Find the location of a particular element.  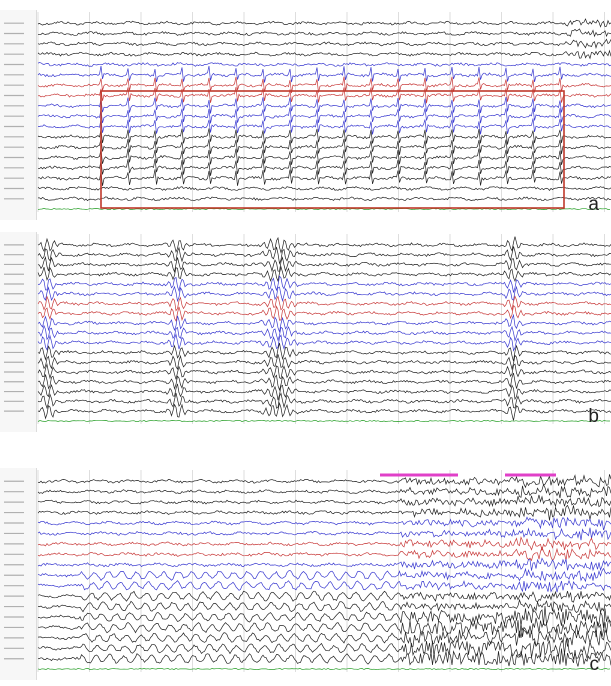

panel-letter-b: b is located at coordinates (593, 416).